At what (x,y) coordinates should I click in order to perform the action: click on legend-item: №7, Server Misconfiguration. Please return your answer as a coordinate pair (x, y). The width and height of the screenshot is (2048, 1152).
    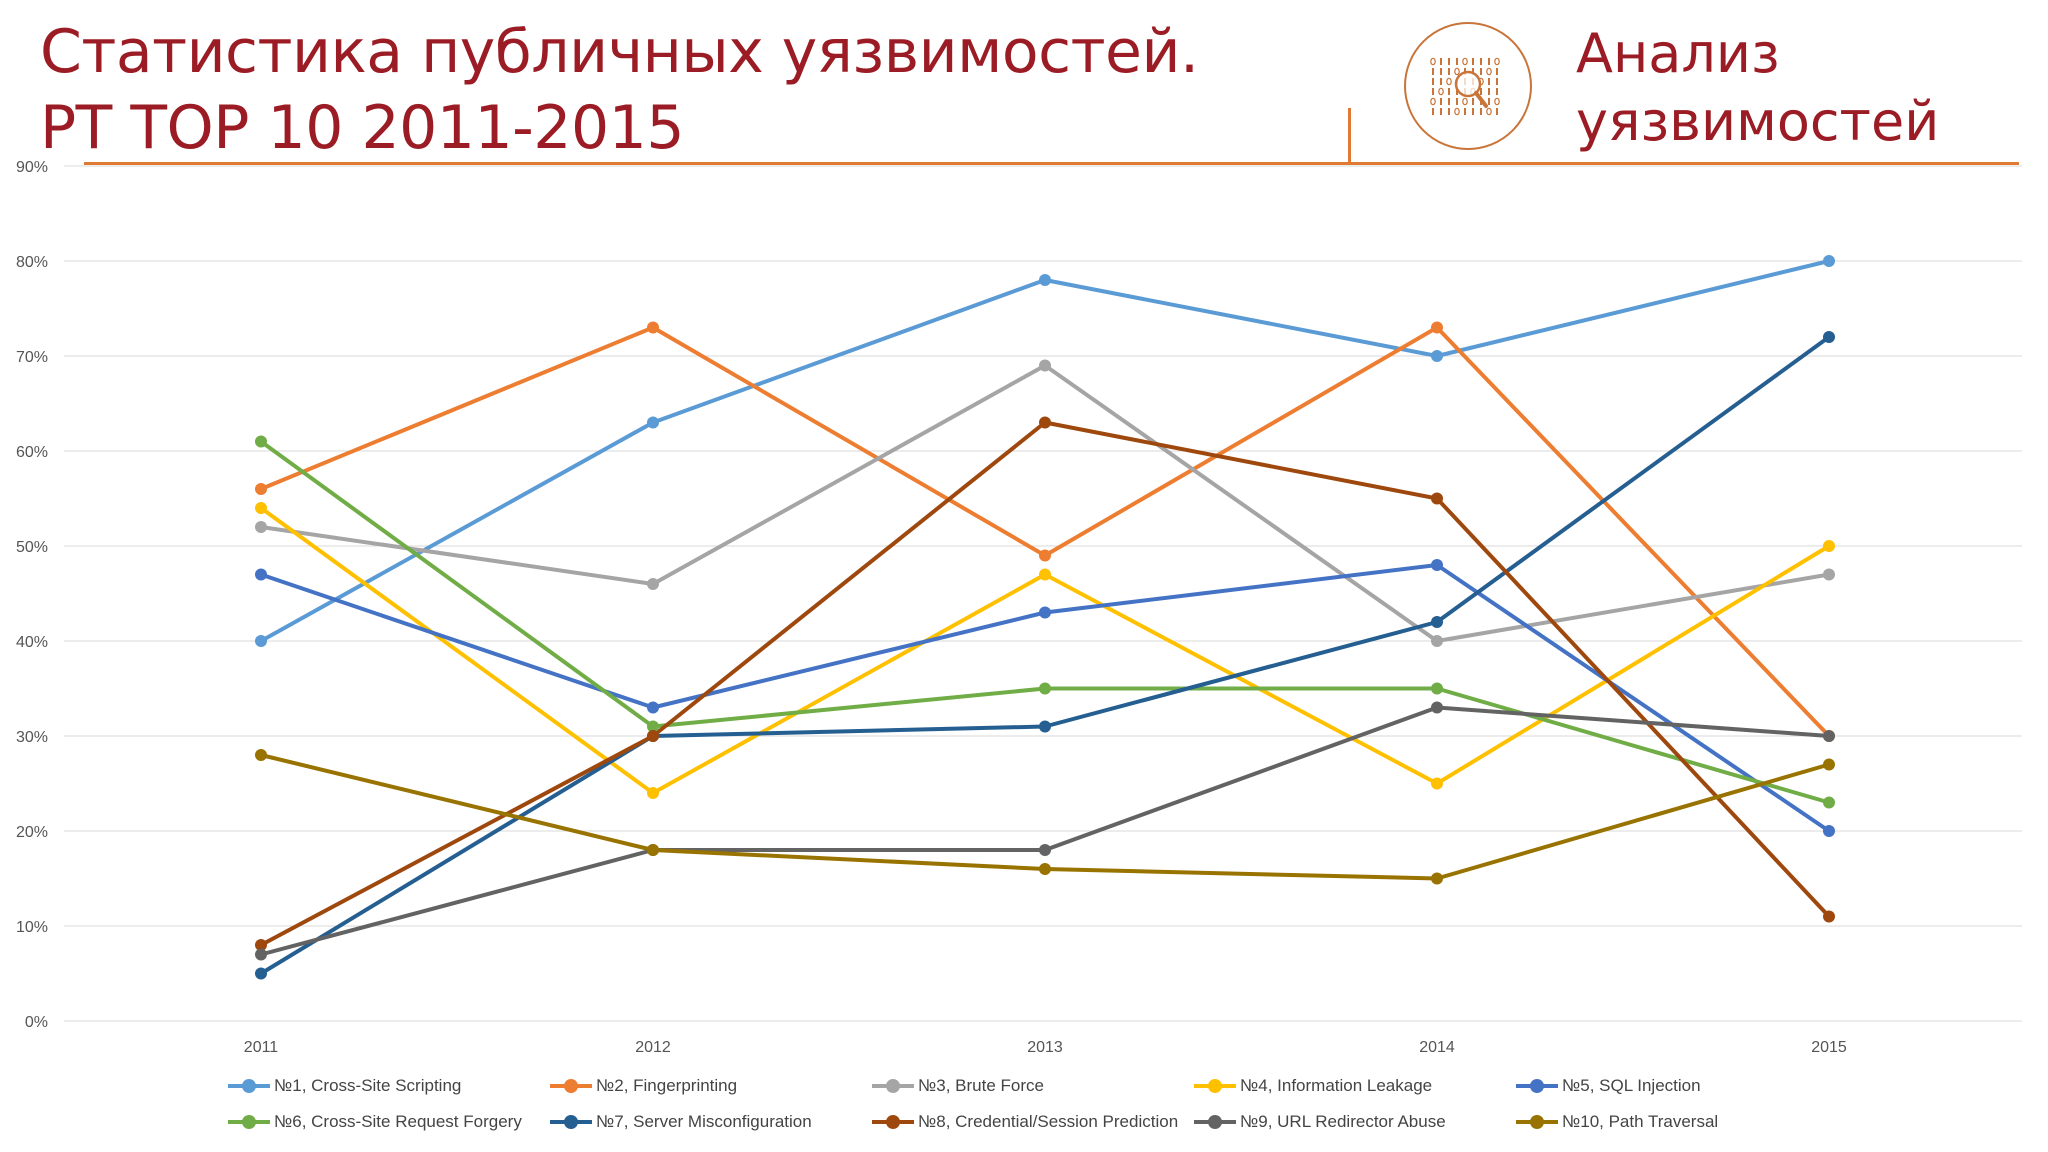
    Looking at the image, I should click on (709, 1122).